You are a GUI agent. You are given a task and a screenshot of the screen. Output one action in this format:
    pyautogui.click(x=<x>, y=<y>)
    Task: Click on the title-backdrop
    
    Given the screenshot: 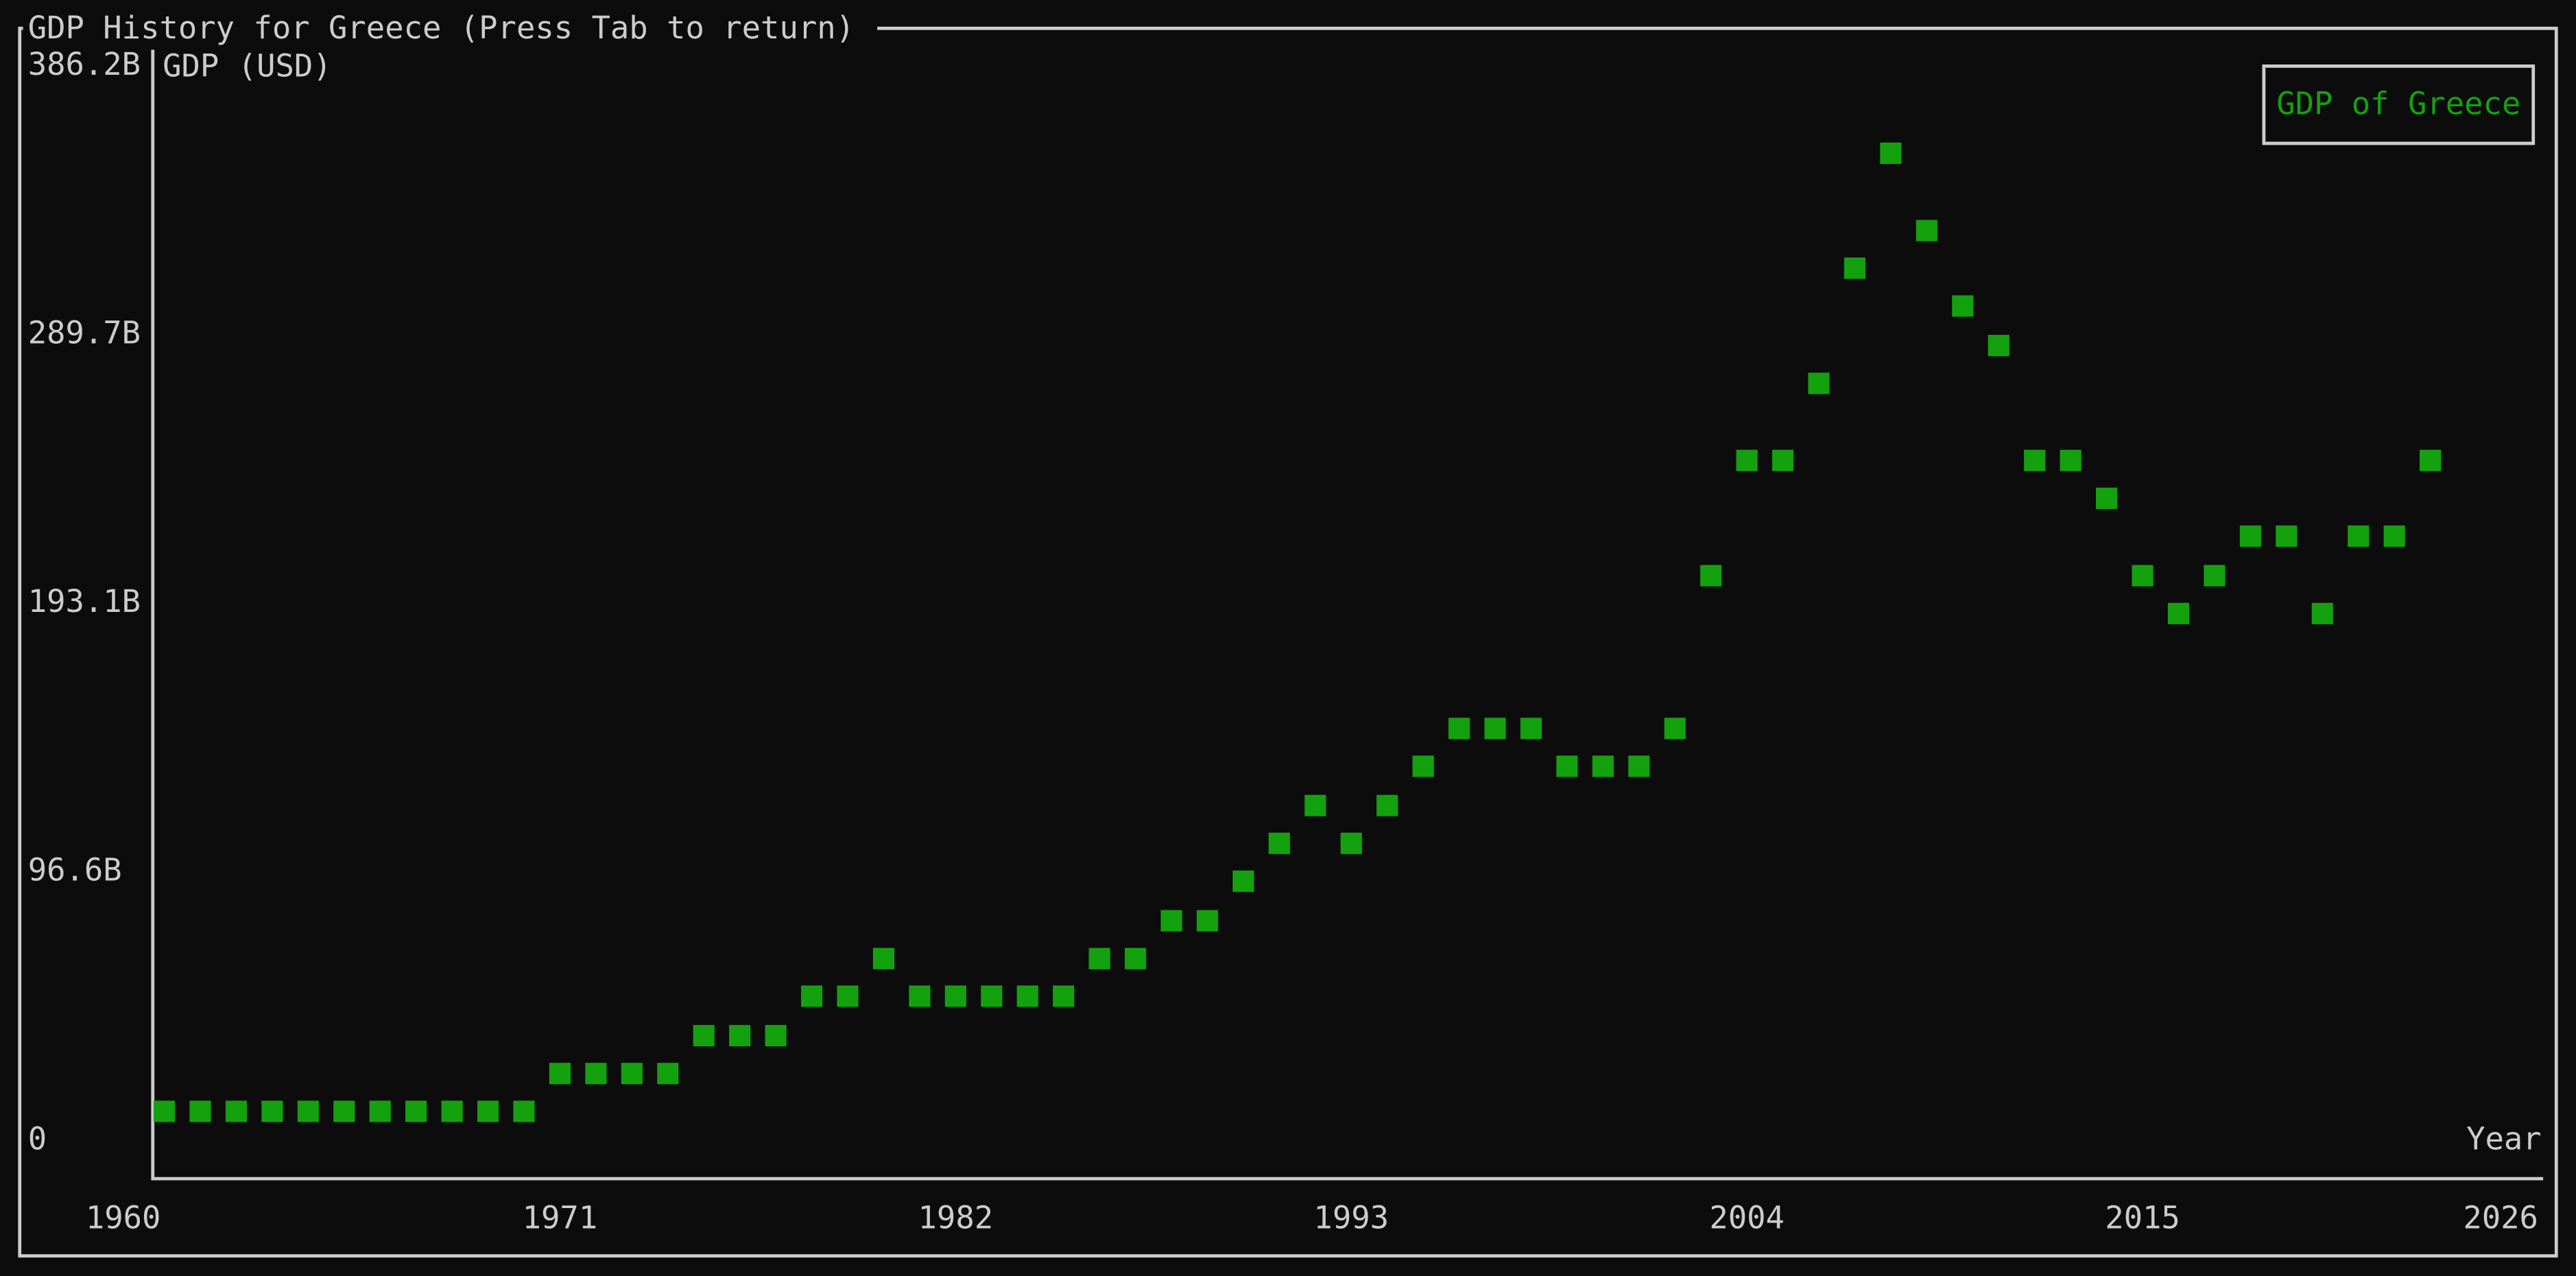 What is the action you would take?
    pyautogui.click(x=450, y=28)
    